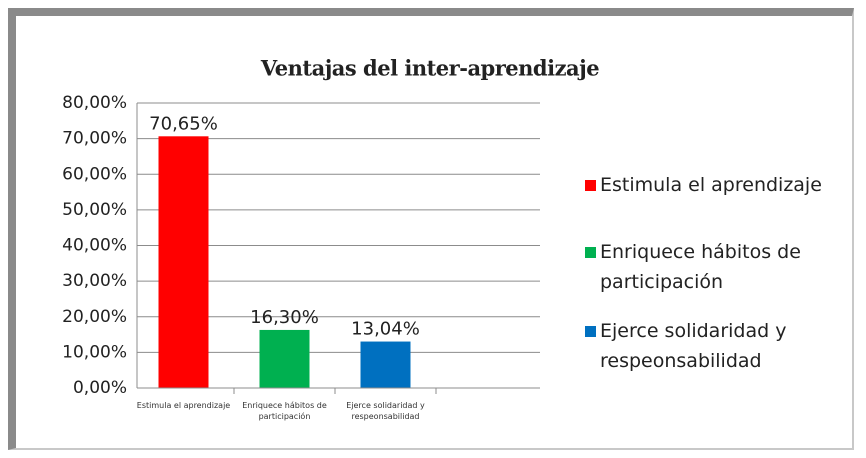 The image size is (866, 458). I want to click on y-tick-label: 0,00%, so click(100, 388).